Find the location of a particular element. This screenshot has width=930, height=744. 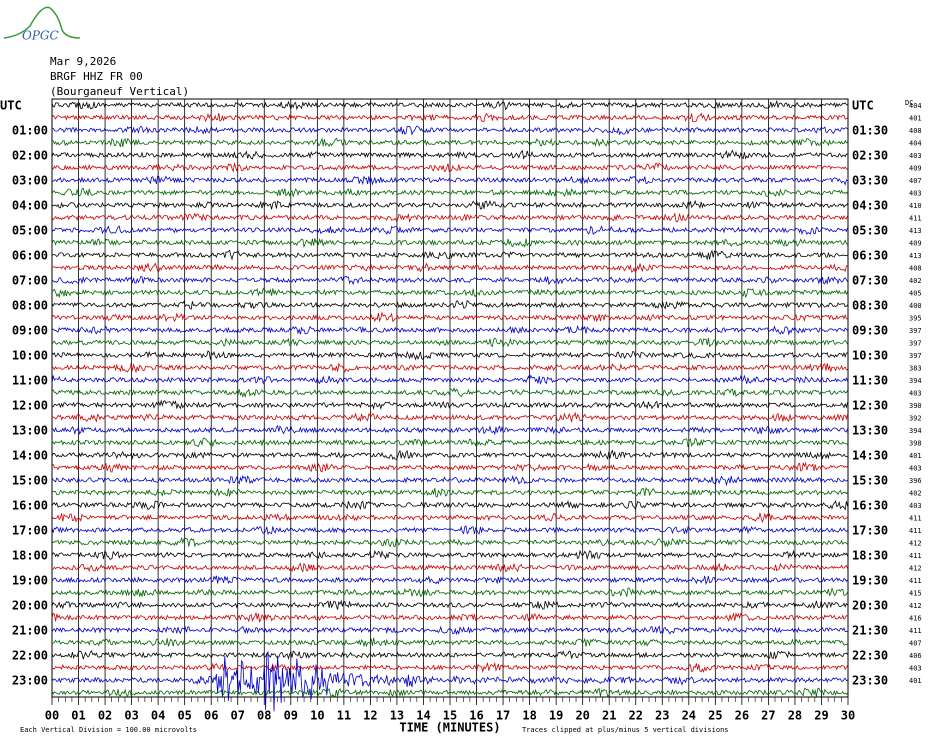

right-time-label: 19:30 is located at coordinates (870, 581).